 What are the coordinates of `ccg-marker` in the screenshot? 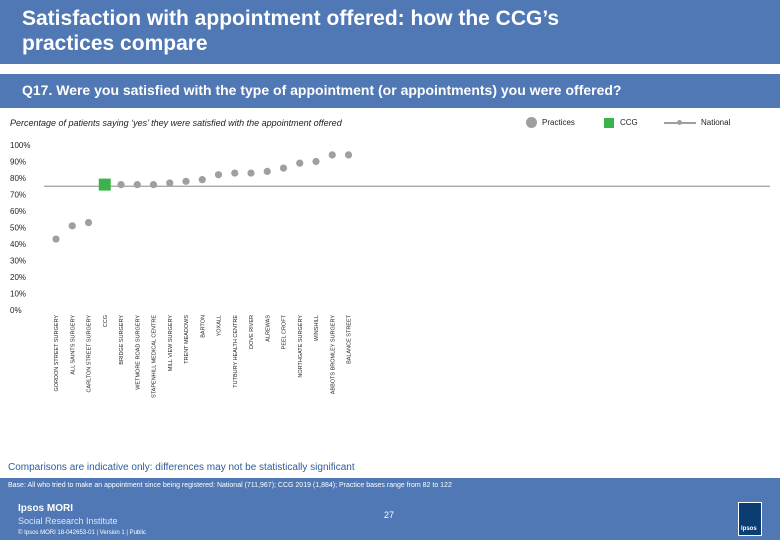 It's located at (104, 184).